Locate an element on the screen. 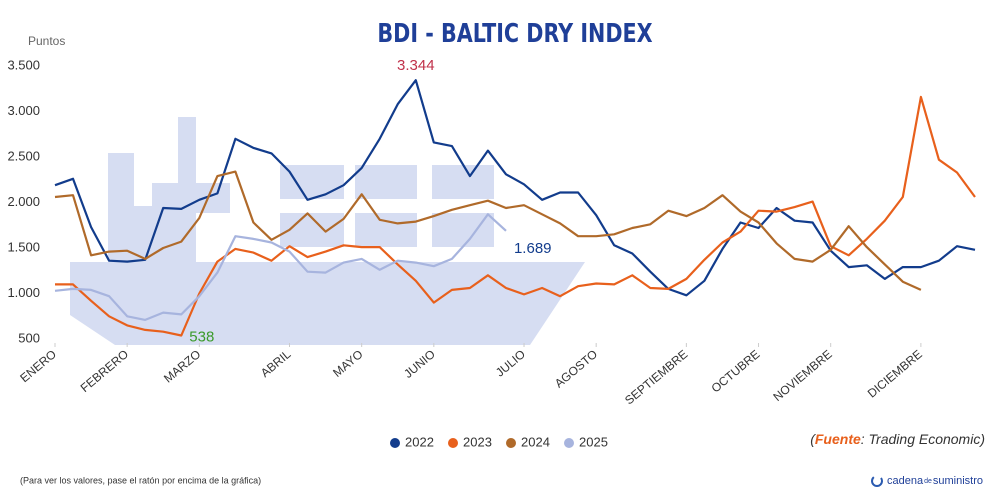  y-tick-label: 3.500 is located at coordinates (23, 64).